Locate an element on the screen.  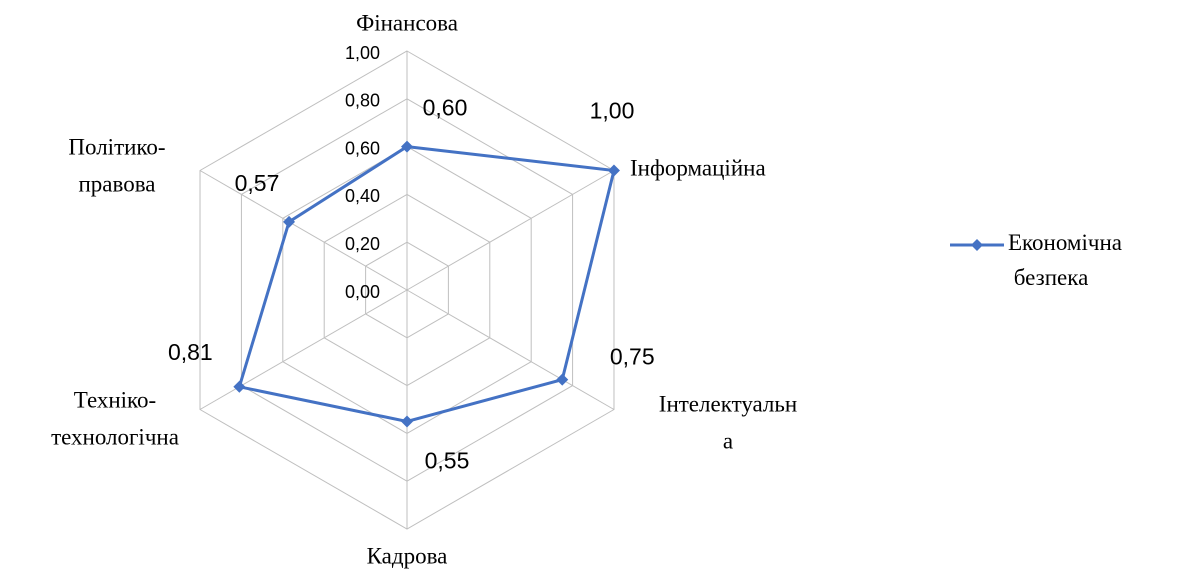
category-label: Політико-правова is located at coordinates (116, 166).